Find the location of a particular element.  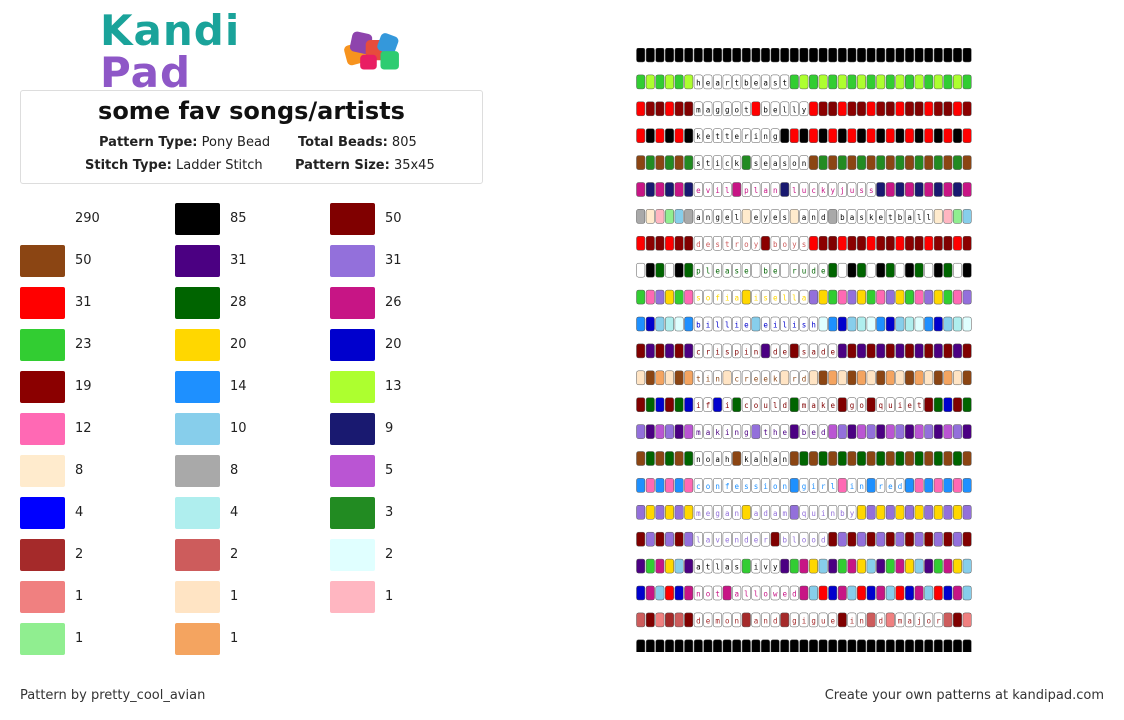

bead-letter: g is located at coordinates (717, 109).